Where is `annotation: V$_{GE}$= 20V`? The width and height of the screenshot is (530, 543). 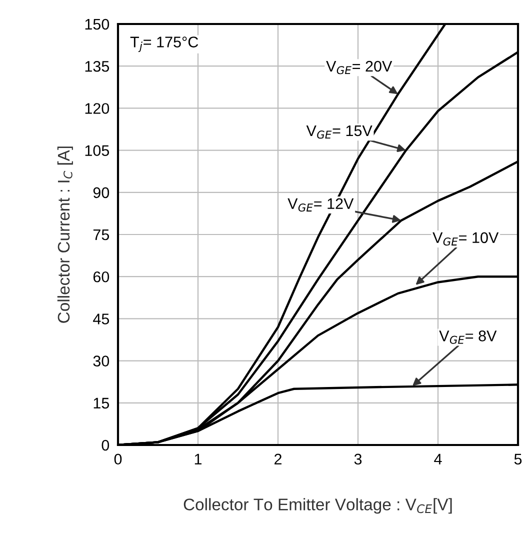
annotation: V$_{GE}$= 20V is located at coordinates (359, 67).